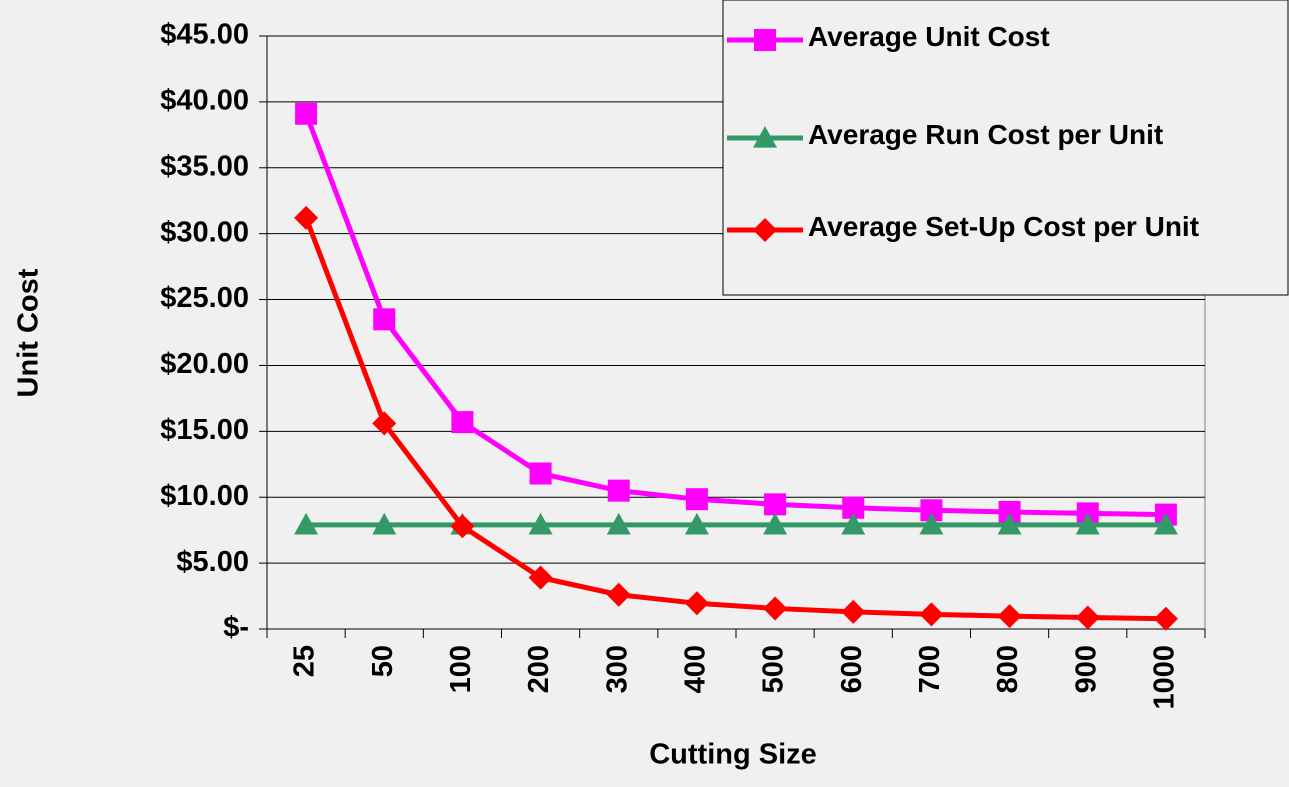 Image resolution: width=1289 pixels, height=787 pixels. Describe the element at coordinates (539, 669) in the screenshot. I see `x-tick-label: 200` at that location.